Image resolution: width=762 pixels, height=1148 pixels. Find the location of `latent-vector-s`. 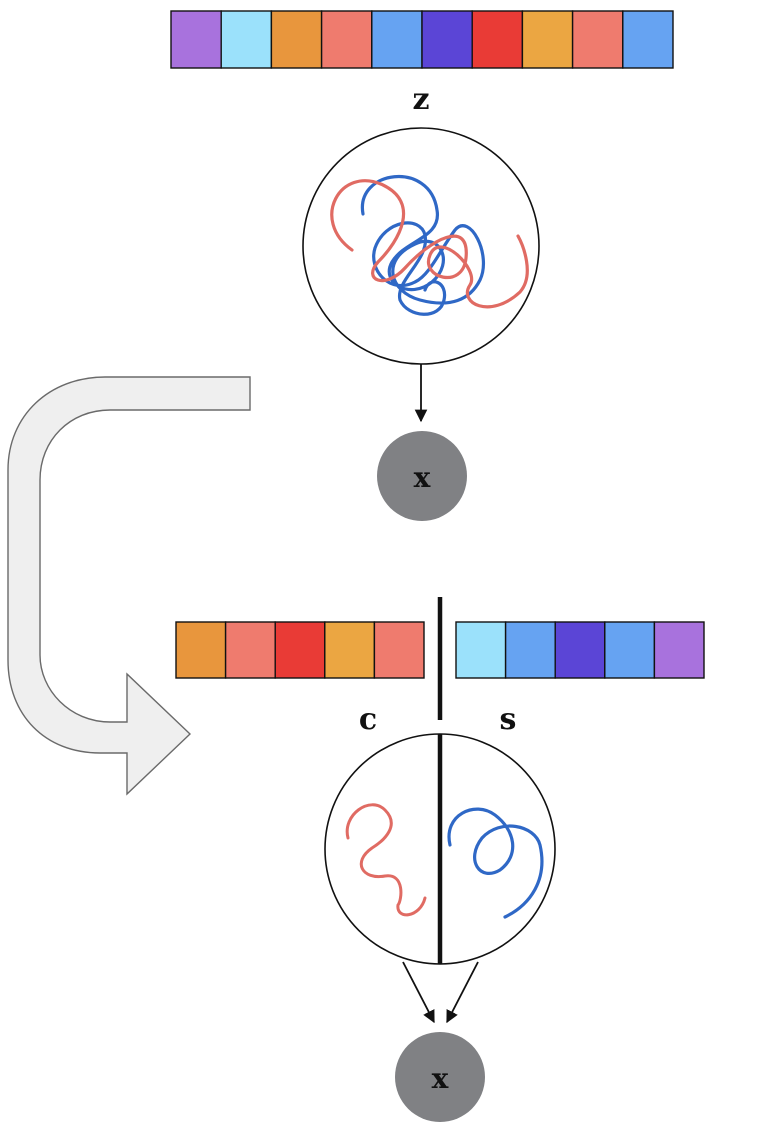

latent-vector-s is located at coordinates (580, 650).